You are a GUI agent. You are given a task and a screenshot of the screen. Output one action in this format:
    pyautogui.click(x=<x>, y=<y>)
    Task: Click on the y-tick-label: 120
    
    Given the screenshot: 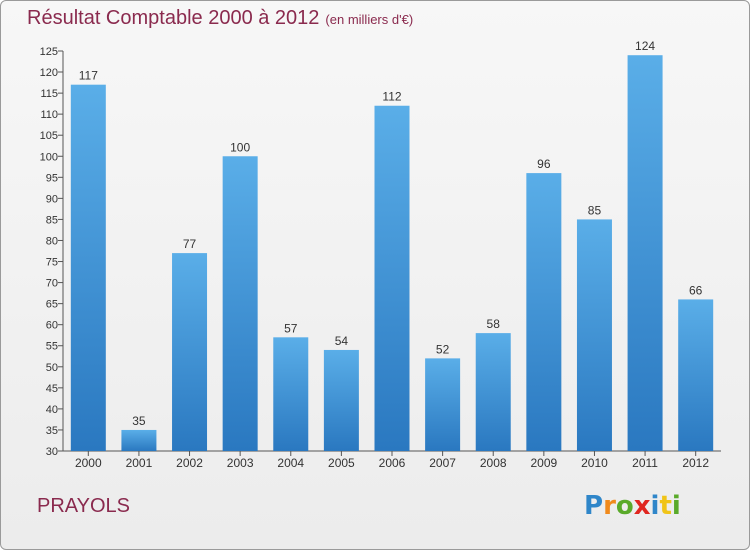 What is the action you would take?
    pyautogui.click(x=49, y=73)
    